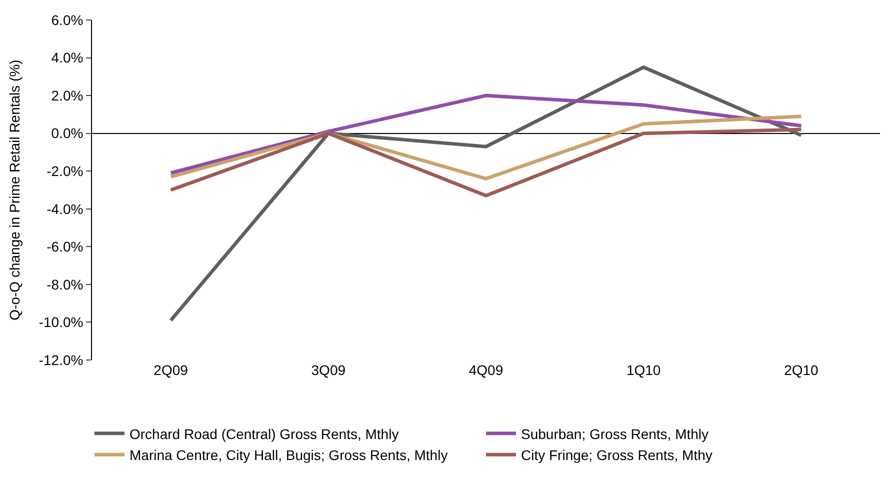 The width and height of the screenshot is (890, 485). What do you see at coordinates (171, 370) in the screenshot?
I see `x-tick-label: 2Q09` at bounding box center [171, 370].